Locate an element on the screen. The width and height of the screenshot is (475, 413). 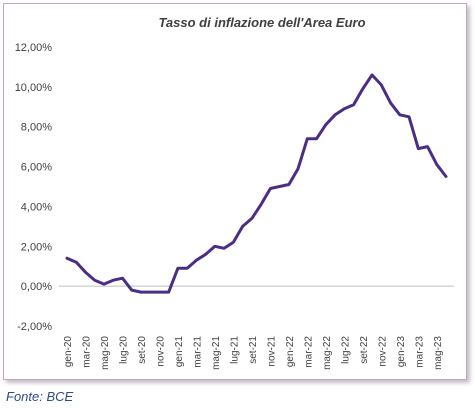
x-tick-label: set-21 is located at coordinates (253, 350).